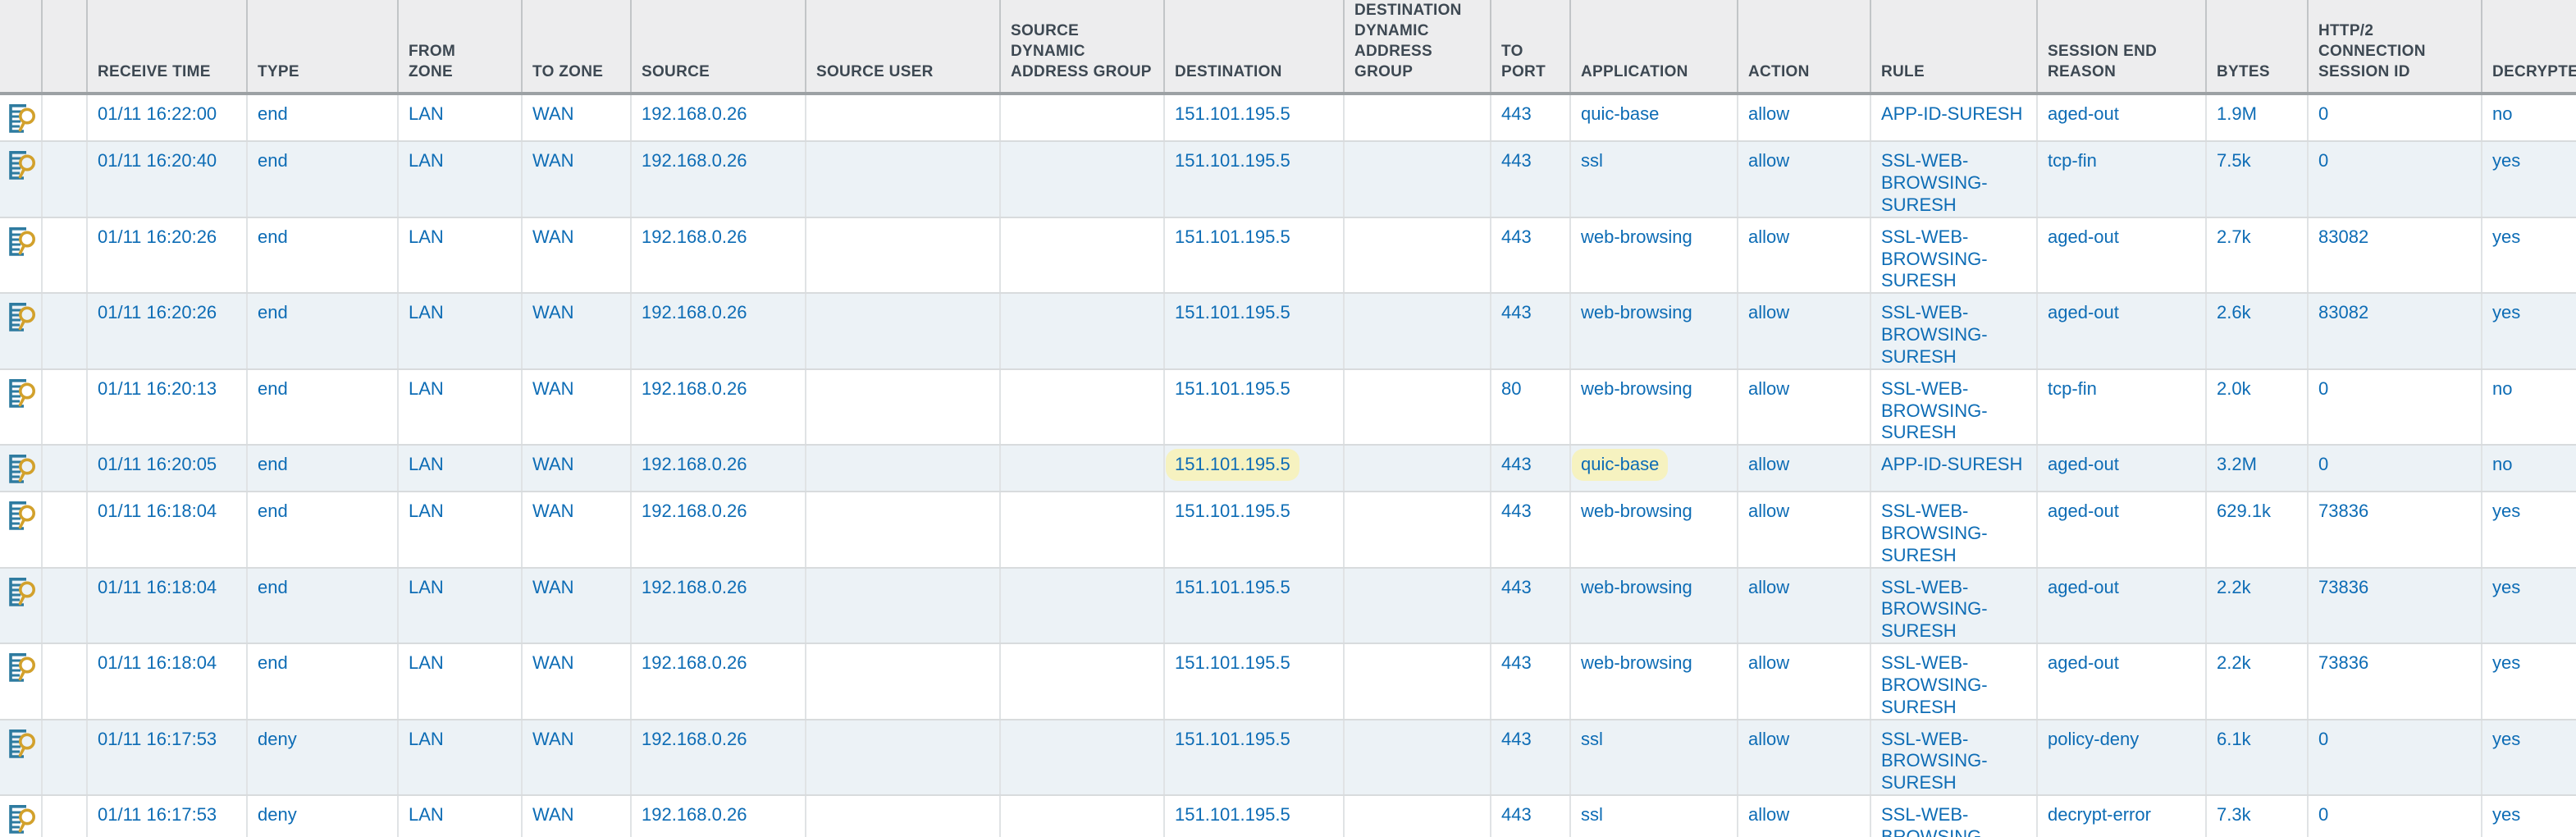  Describe the element at coordinates (1592, 738) in the screenshot. I see `cell-value: ssl` at that location.